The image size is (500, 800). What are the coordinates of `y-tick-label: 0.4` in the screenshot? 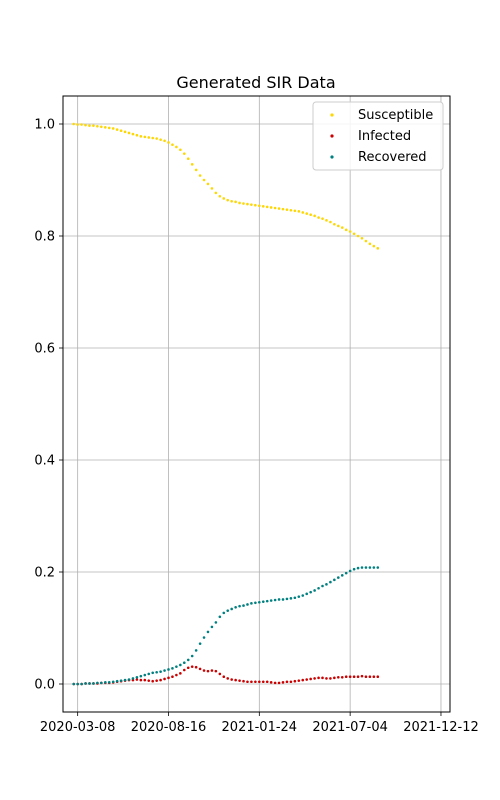 It's located at (44, 461).